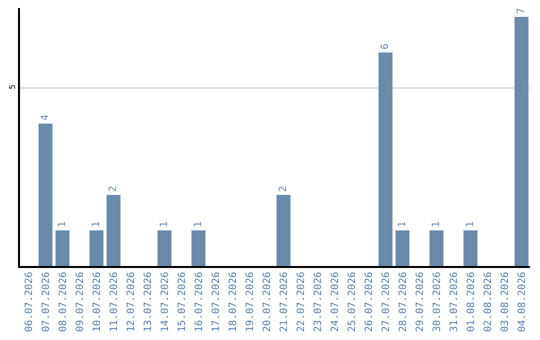  Describe the element at coordinates (437, 302) in the screenshot. I see `x-tick-label: 30.07.2026` at that location.